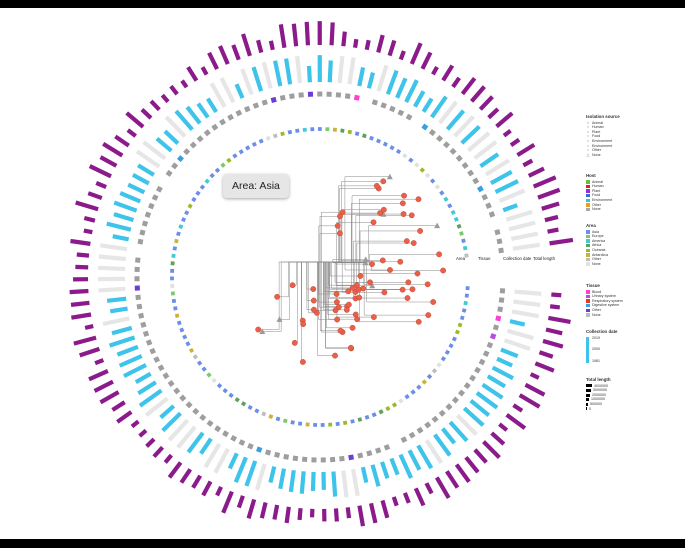 The width and height of the screenshot is (685, 548). What do you see at coordinates (596, 337) in the screenshot?
I see `collection-date-tick: 2019` at bounding box center [596, 337].